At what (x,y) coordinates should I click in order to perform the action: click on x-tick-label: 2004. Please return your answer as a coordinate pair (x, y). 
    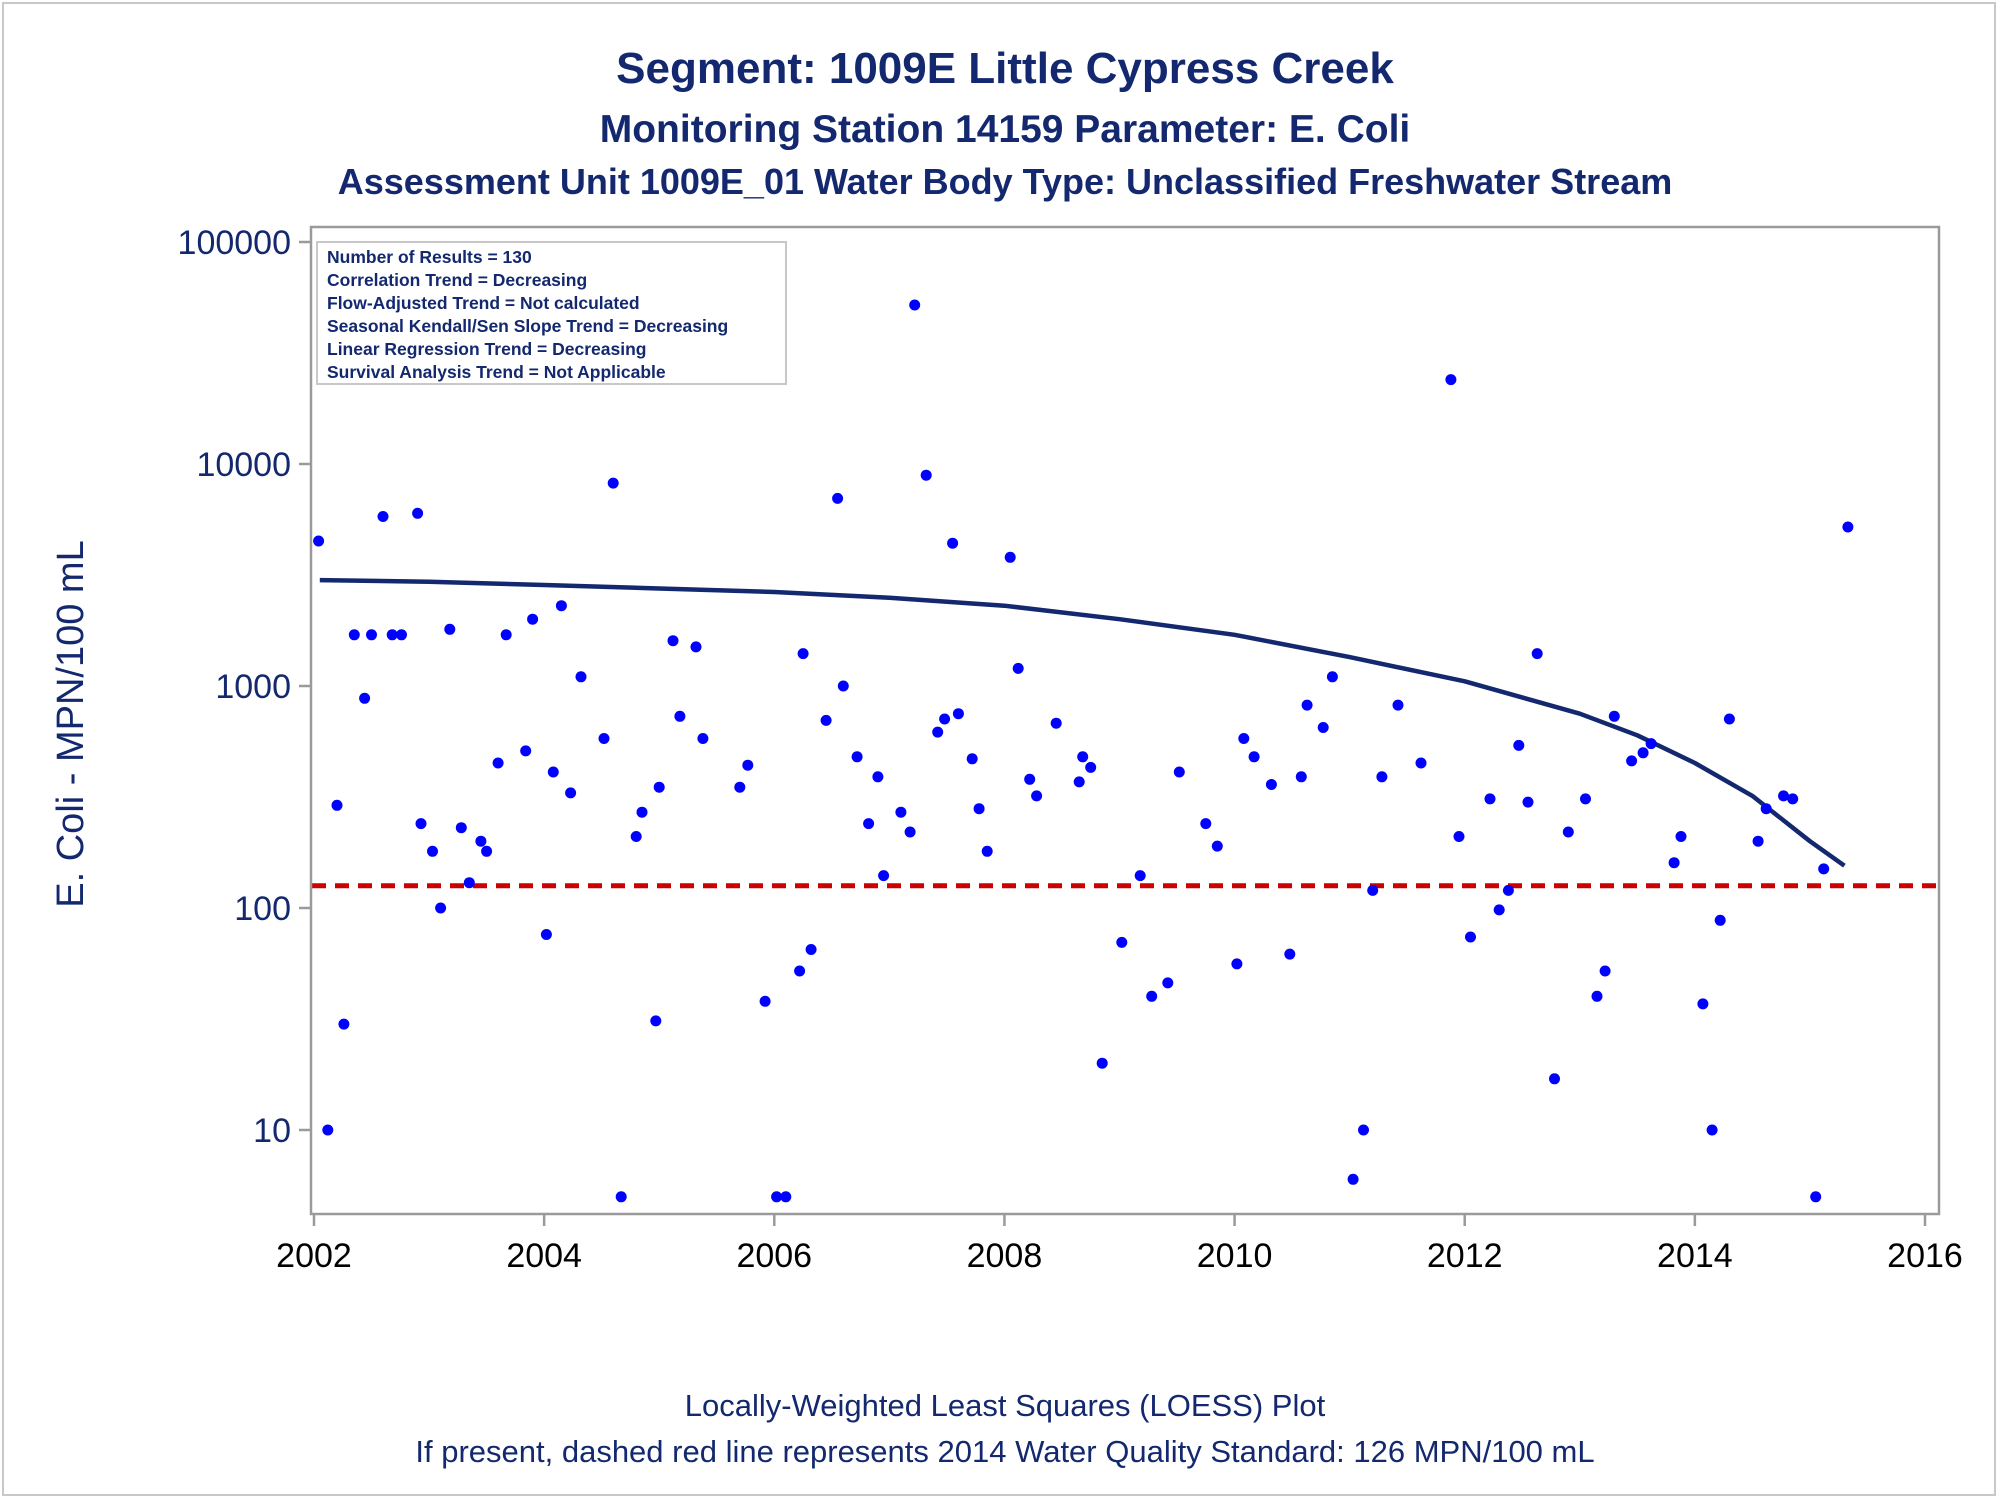
    Looking at the image, I should click on (544, 1256).